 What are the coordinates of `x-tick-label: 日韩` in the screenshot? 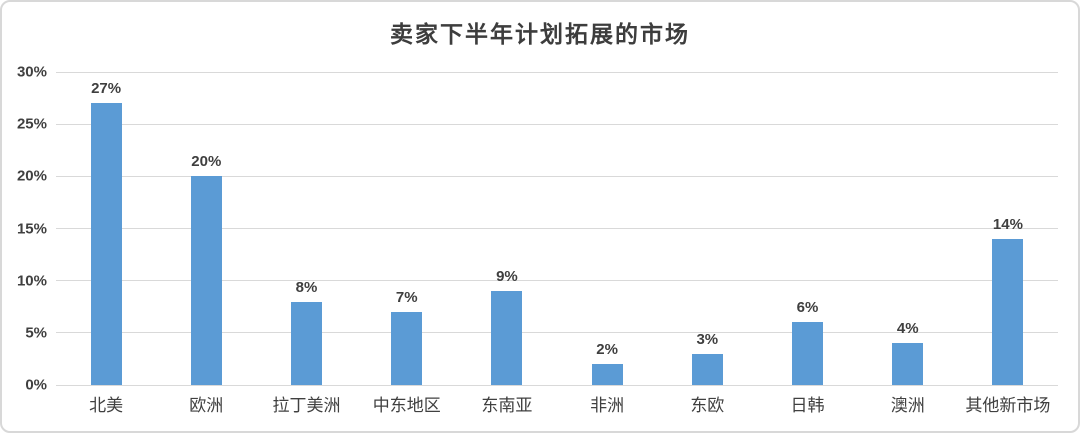 It's located at (807, 405).